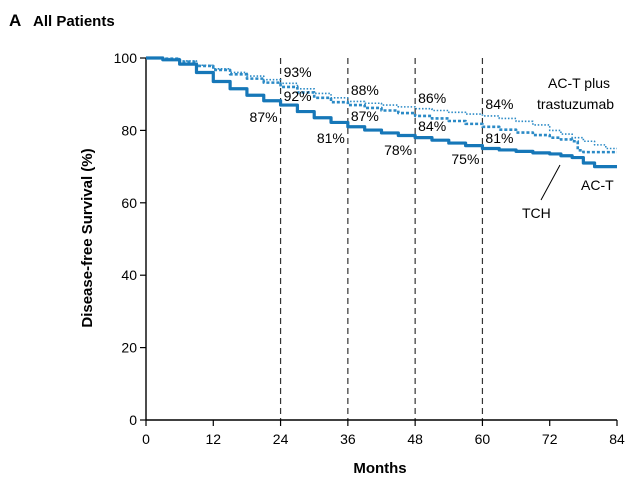 This screenshot has width=629, height=483. Describe the element at coordinates (465, 159) in the screenshot. I see `annotation-ac-t-60: 75%` at that location.